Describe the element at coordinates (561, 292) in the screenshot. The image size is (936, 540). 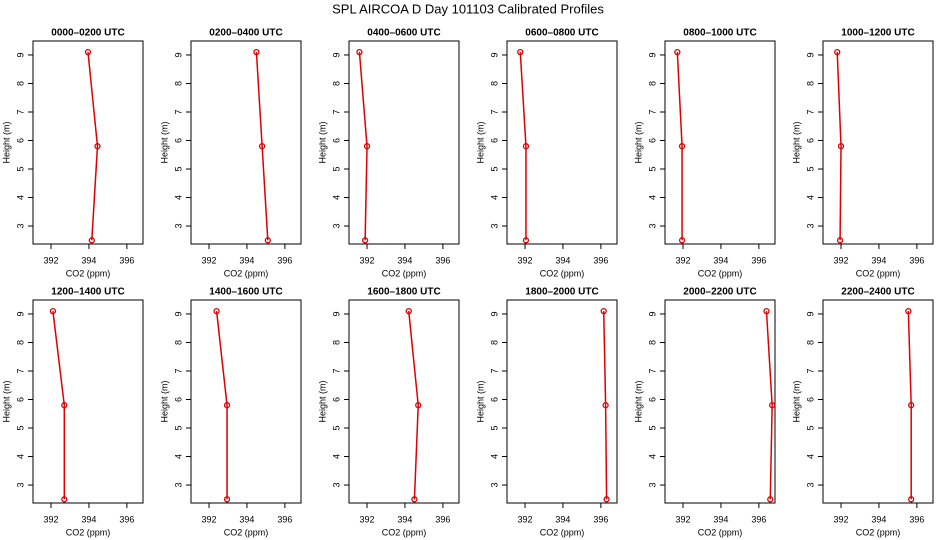
I see `panel-title: 1800–2000 UTC` at that location.